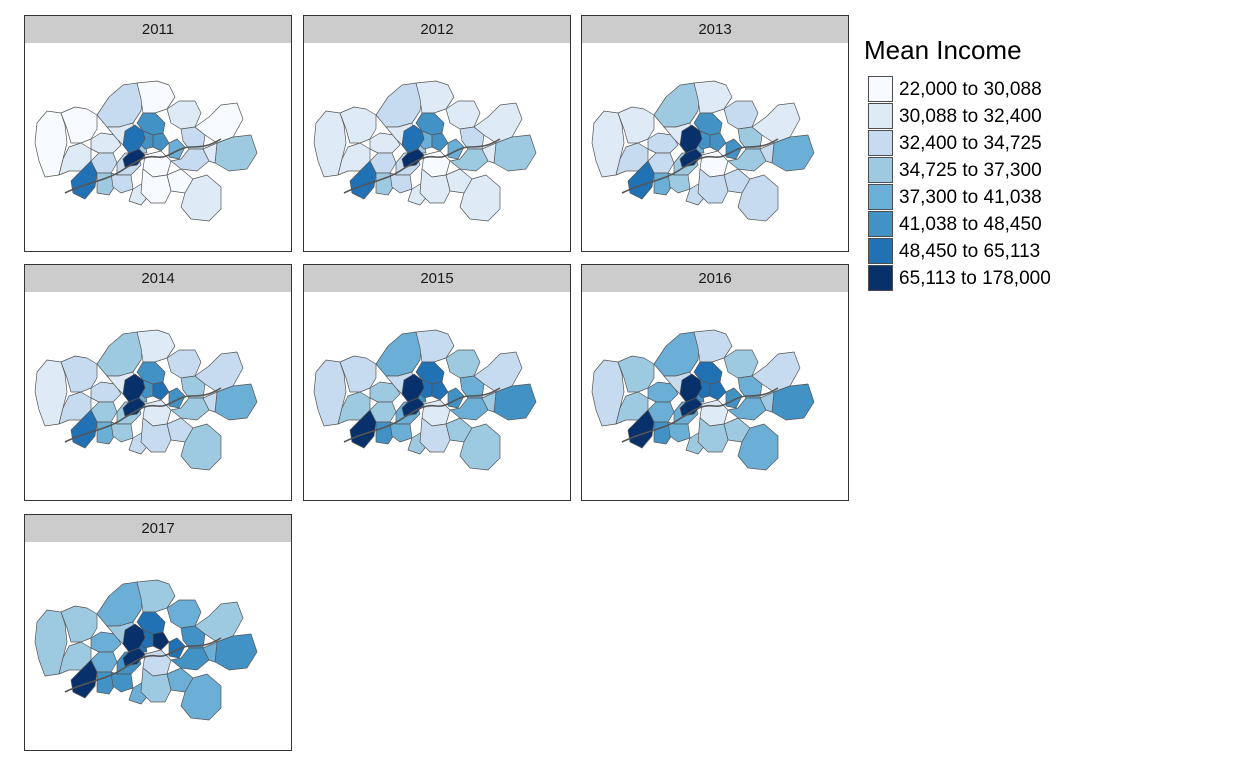  Describe the element at coordinates (437, 29) in the screenshot. I see `facet-year-label: 2012` at that location.